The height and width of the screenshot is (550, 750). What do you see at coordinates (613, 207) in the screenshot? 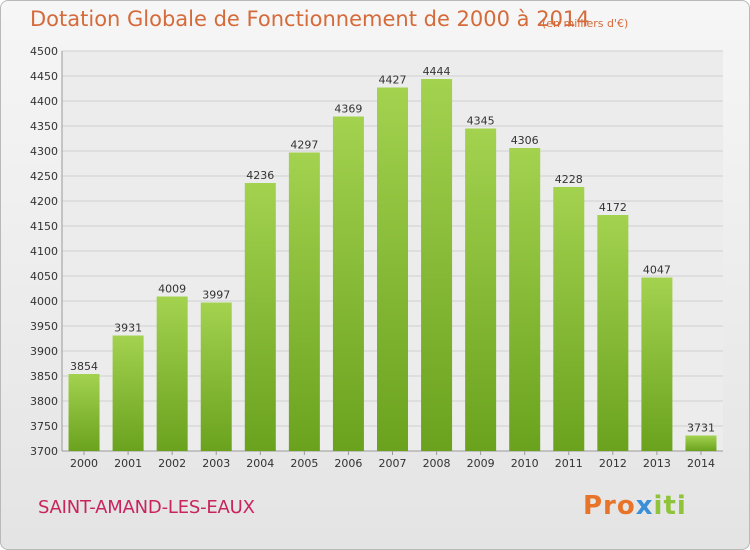
I see `data-label: 4172` at bounding box center [613, 207].